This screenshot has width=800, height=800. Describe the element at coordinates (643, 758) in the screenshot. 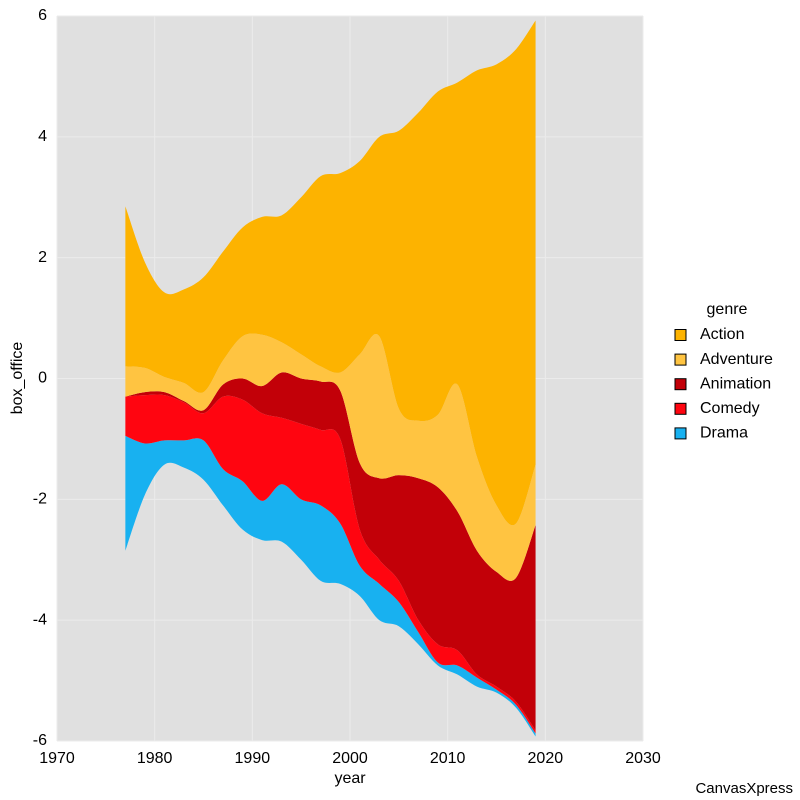

I see `x-tick-label: 2030` at that location.